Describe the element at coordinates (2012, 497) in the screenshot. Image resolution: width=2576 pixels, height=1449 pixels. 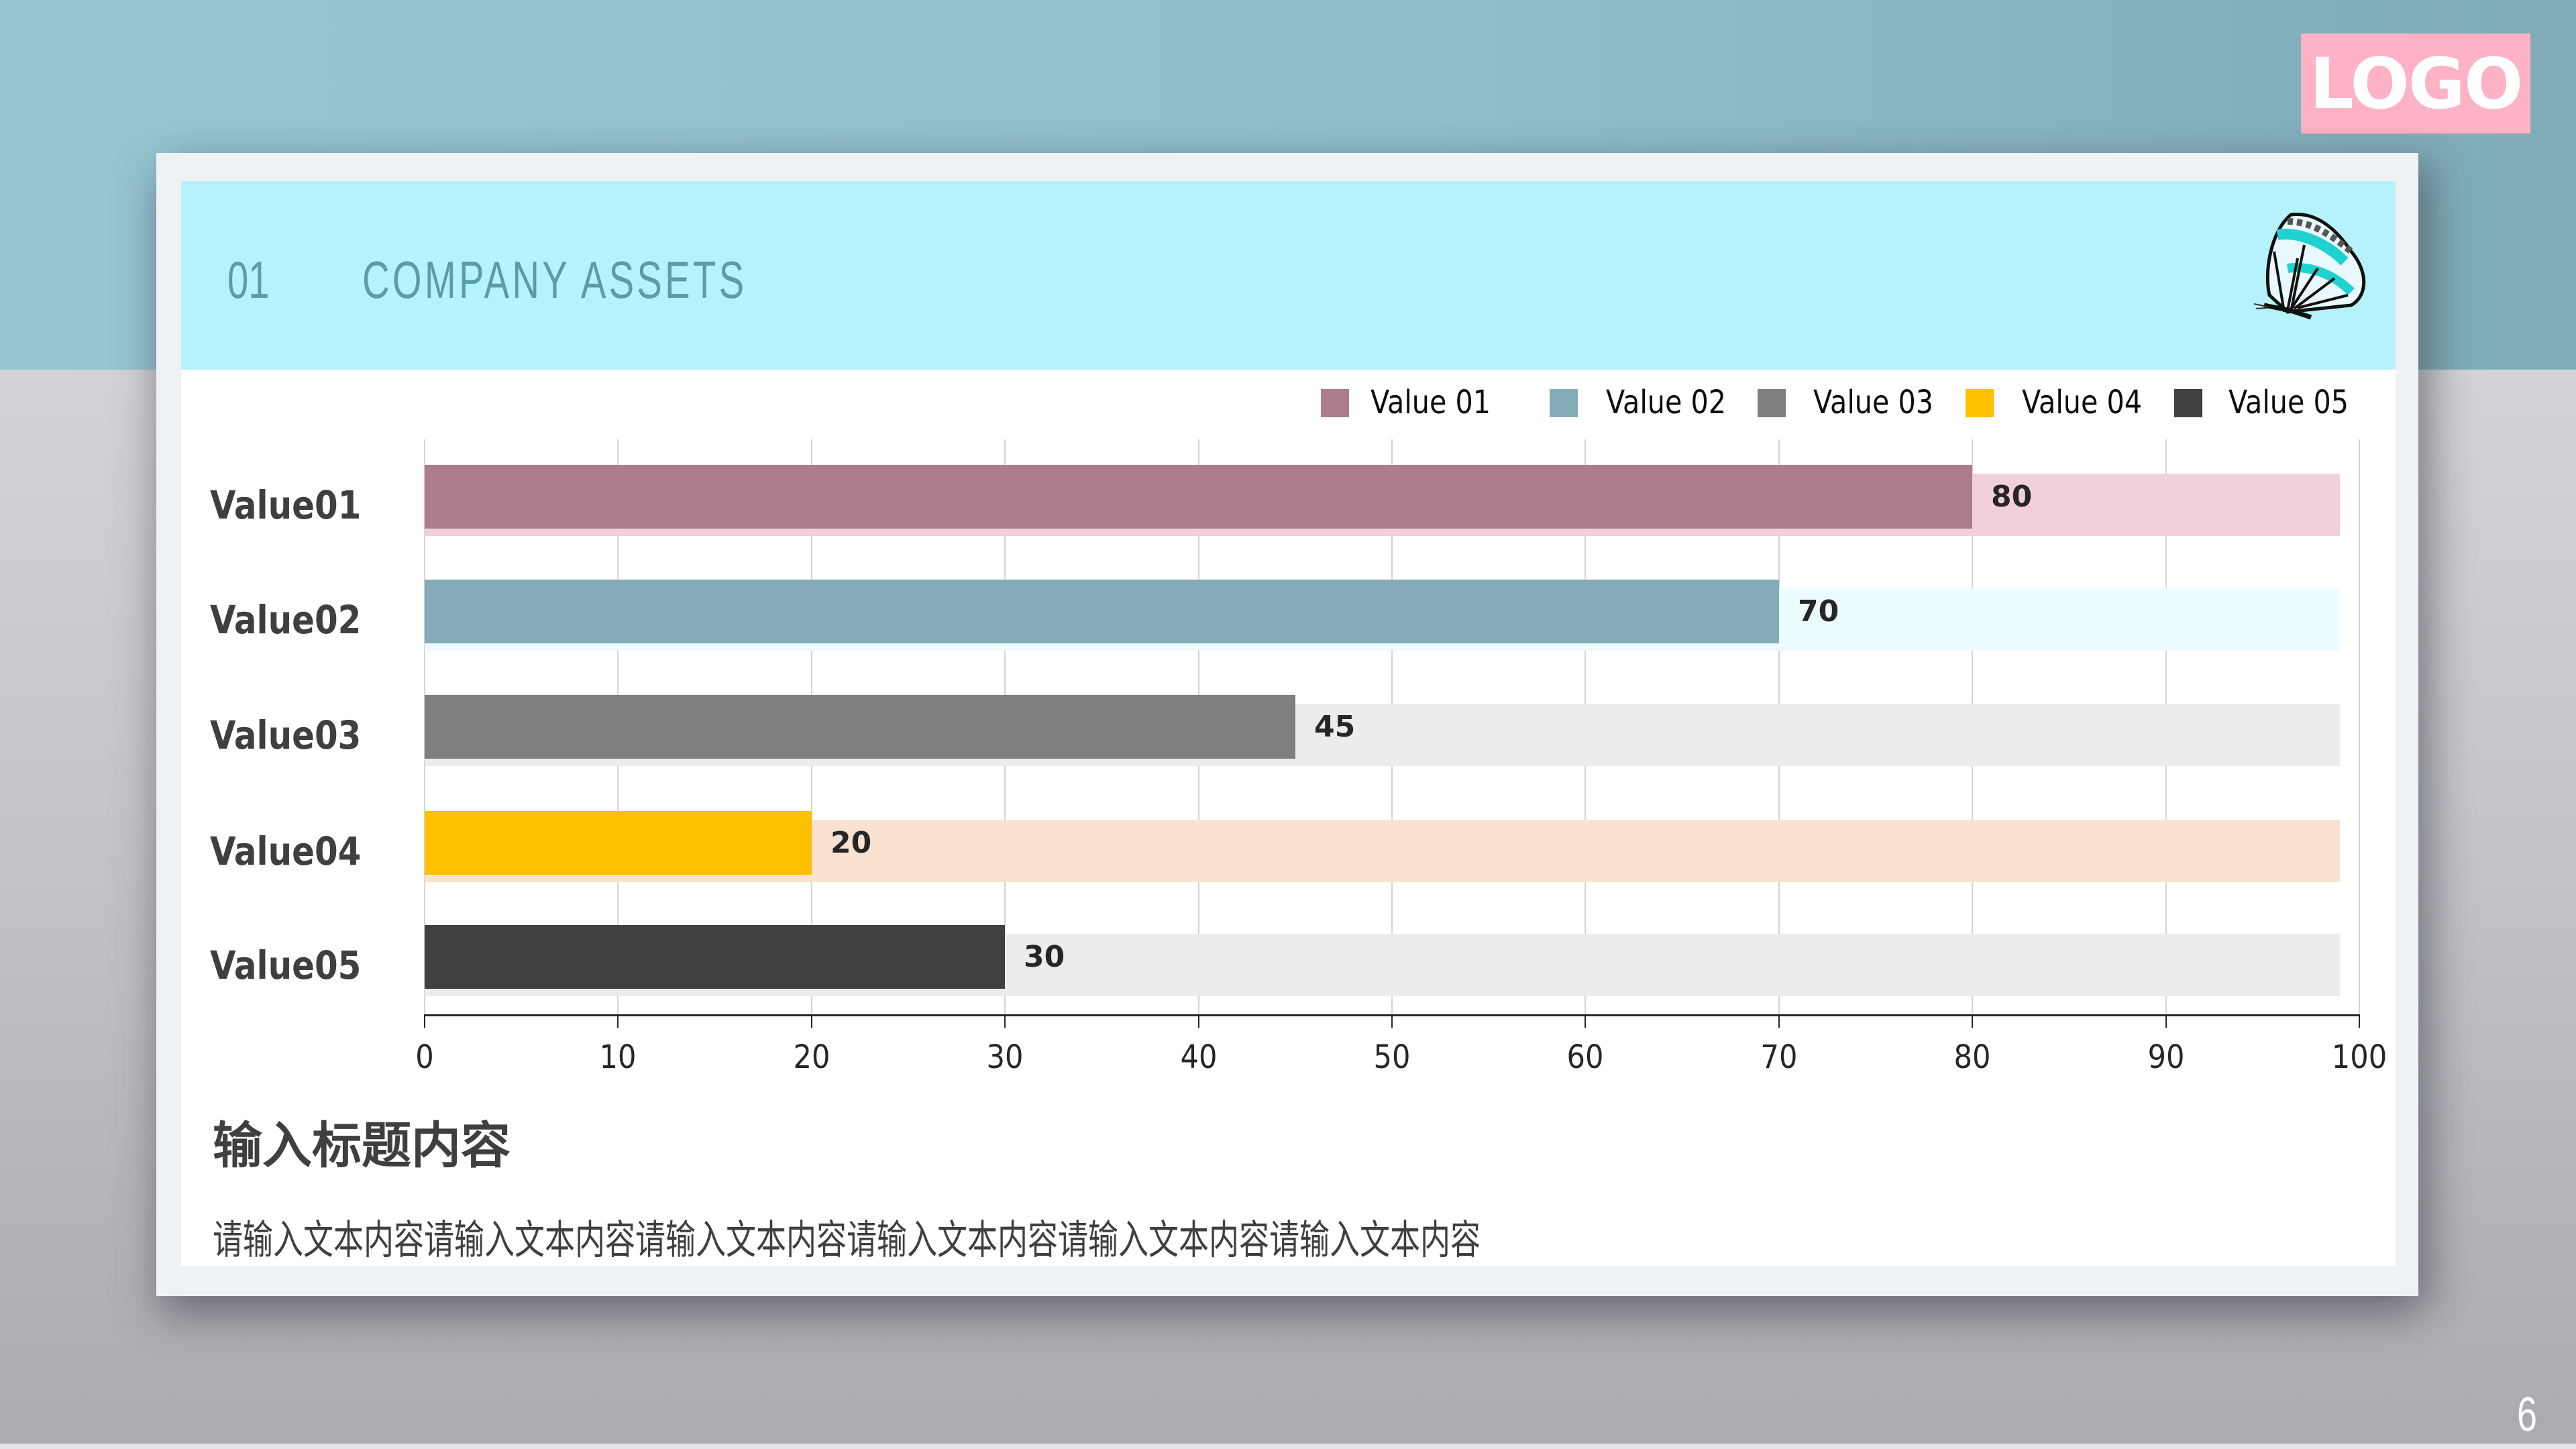
I see `bar-value-label: 80` at that location.